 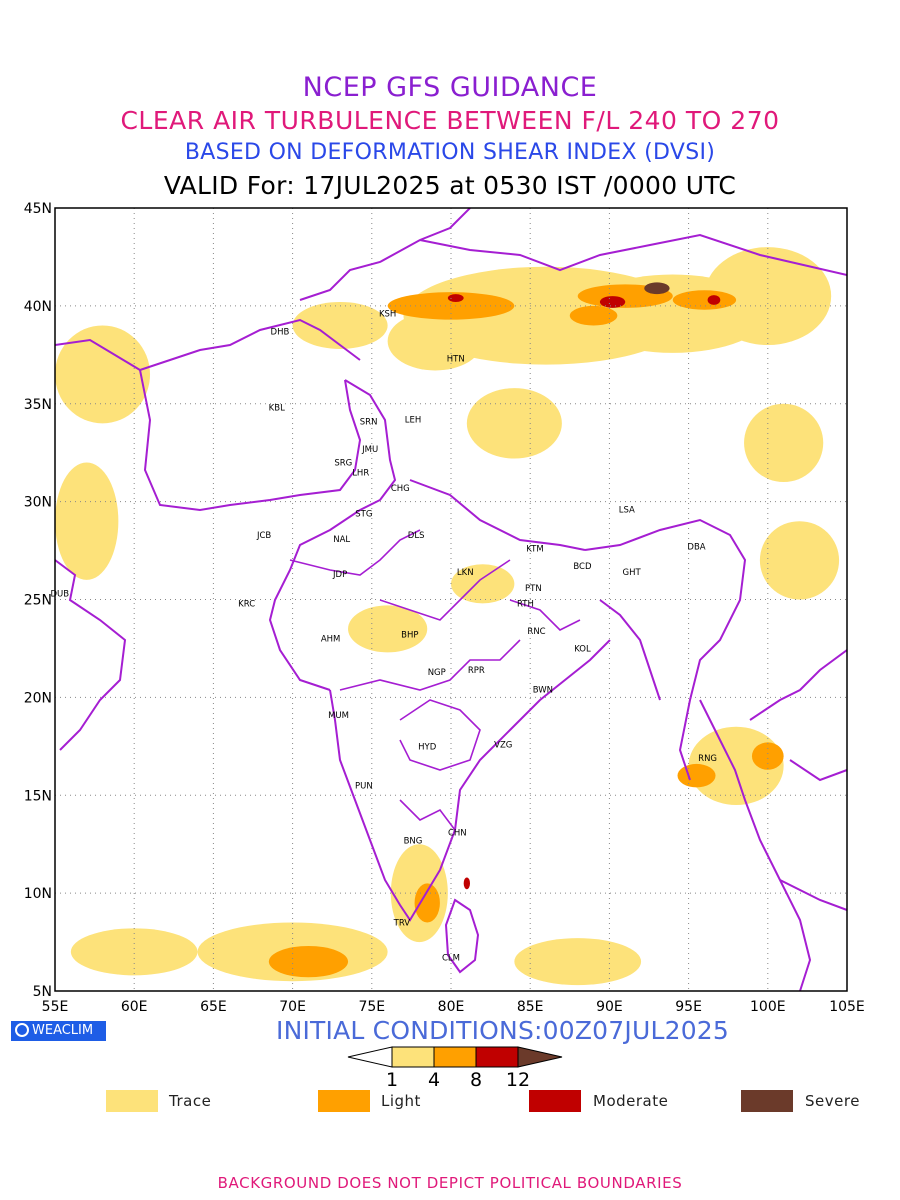 I want to click on lon-tick-label: 105E, so click(x=847, y=1007).